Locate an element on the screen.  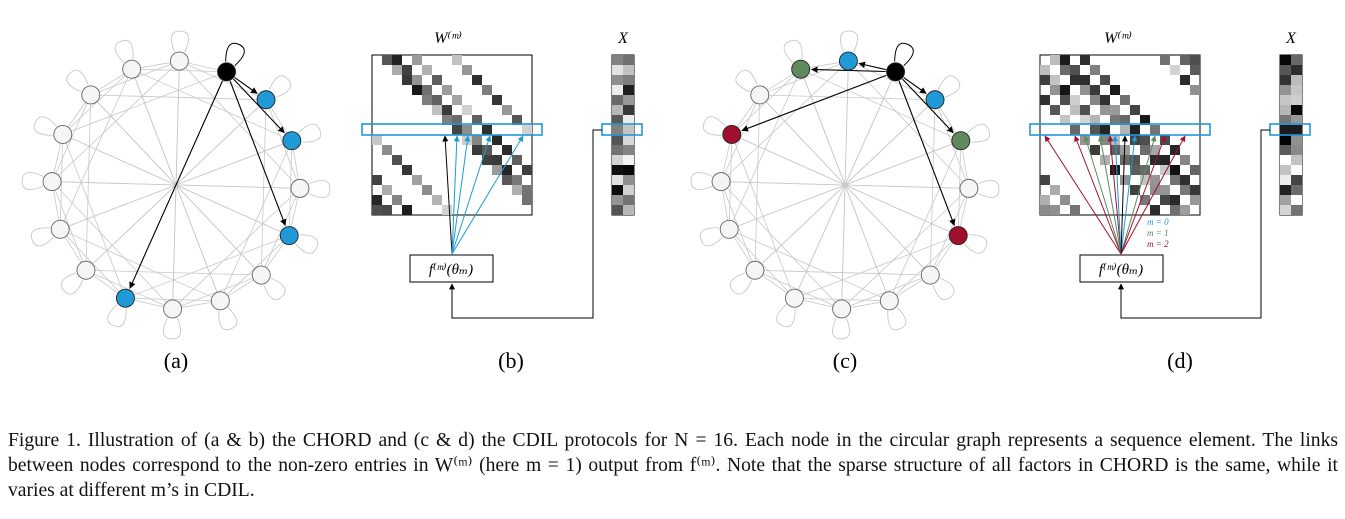
panel-label-a: (a) is located at coordinates (176, 360).